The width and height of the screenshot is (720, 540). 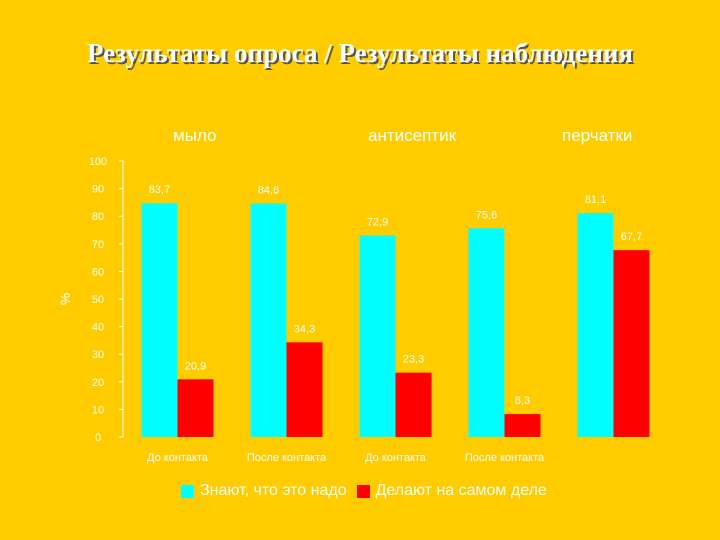 What do you see at coordinates (273, 490) in the screenshot?
I see `legend-label-know: Знают, что это надо` at bounding box center [273, 490].